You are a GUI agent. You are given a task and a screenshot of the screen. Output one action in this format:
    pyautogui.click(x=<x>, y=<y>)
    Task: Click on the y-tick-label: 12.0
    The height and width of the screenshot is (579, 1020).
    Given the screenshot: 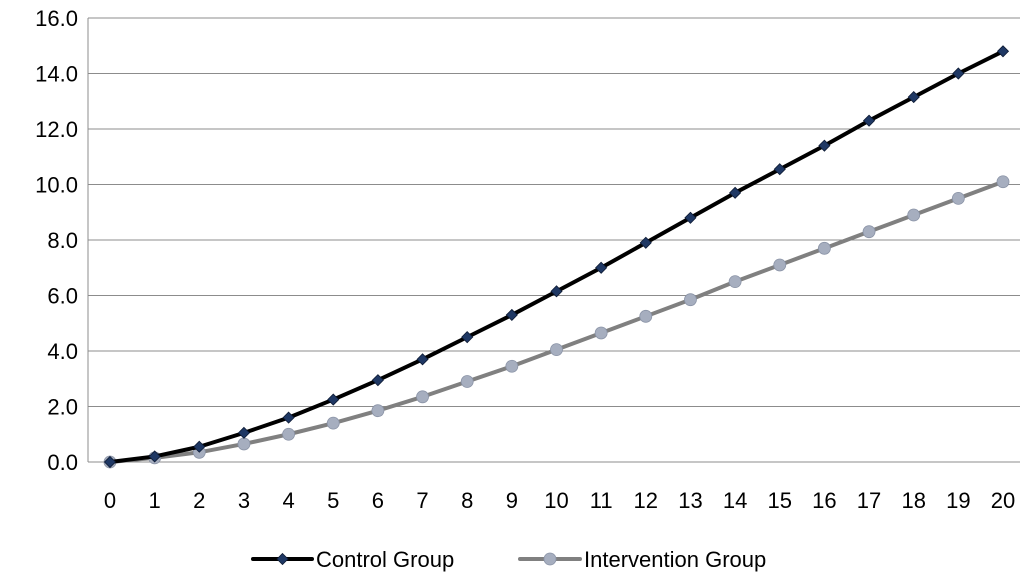 What is the action you would take?
    pyautogui.click(x=56, y=129)
    